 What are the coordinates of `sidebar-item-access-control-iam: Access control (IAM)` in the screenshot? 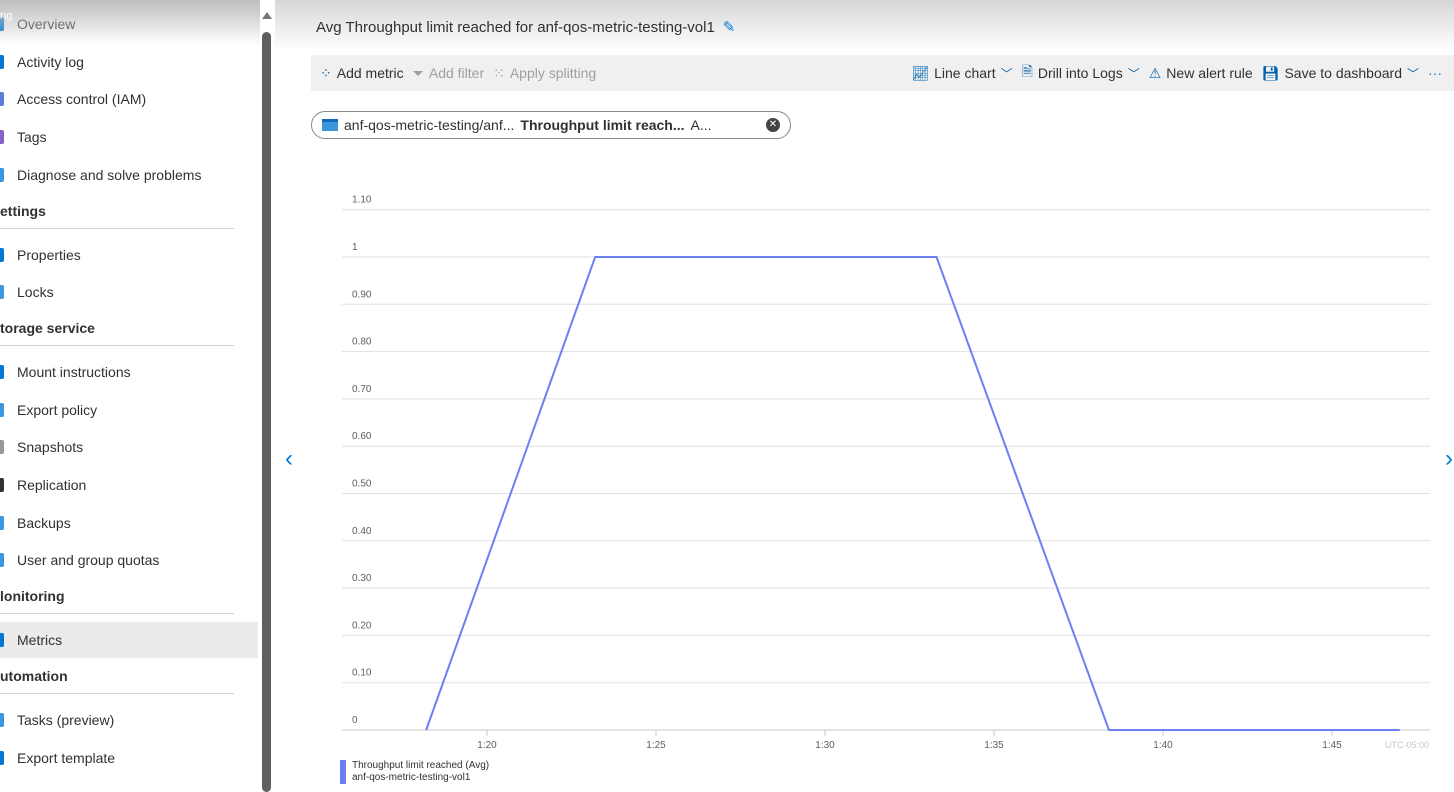 It's located at (129, 99).